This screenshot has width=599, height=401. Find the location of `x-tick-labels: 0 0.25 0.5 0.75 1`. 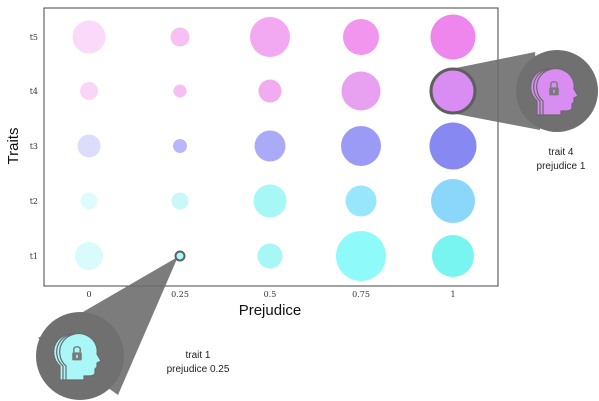

x-tick-labels: 0 0.25 0.5 0.75 1 is located at coordinates (270, 294).